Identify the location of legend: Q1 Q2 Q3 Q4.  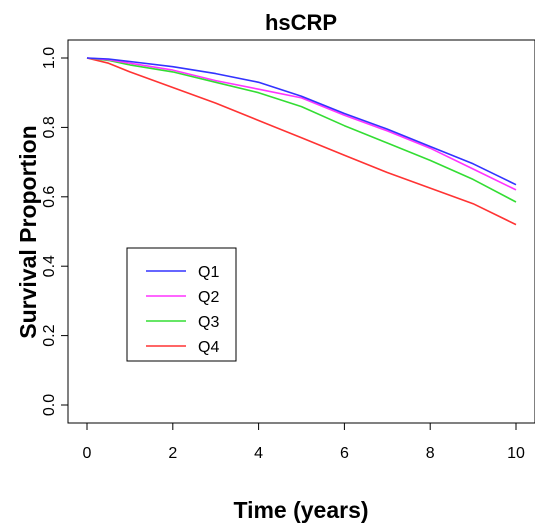
(181, 304).